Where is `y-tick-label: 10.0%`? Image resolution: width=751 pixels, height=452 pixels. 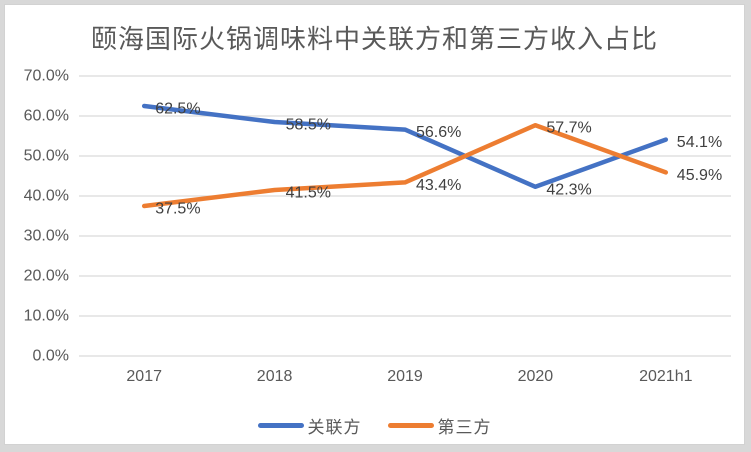 y-tick-label: 10.0% is located at coordinates (46, 316).